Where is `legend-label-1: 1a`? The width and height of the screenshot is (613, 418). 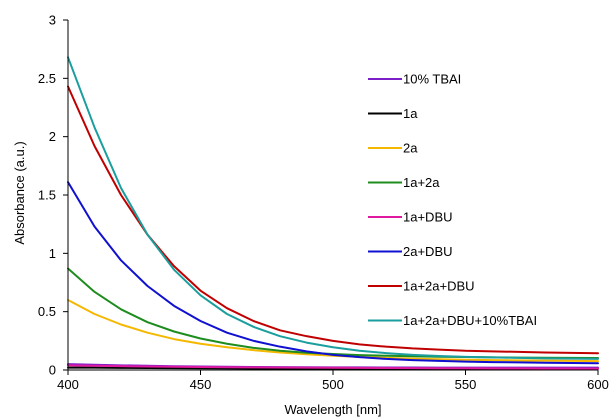
legend-label-1: 1a is located at coordinates (410, 113).